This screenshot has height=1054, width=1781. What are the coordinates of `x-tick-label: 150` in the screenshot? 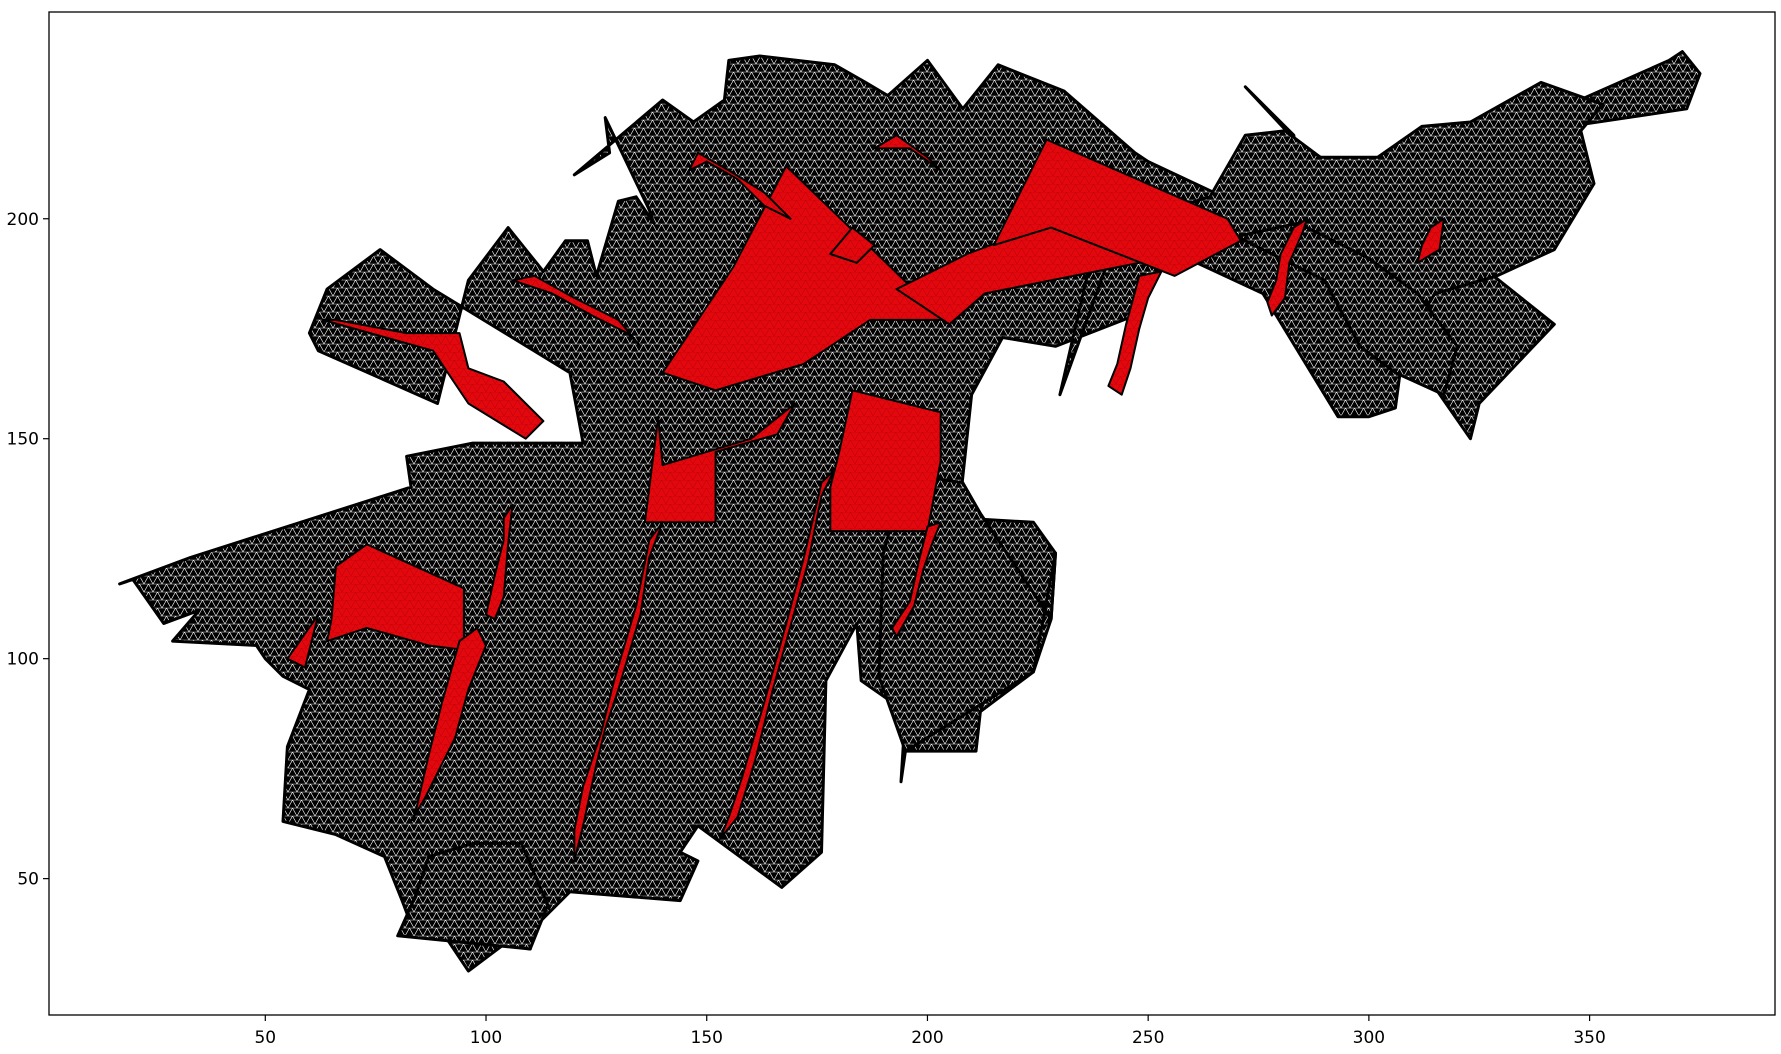 It's located at (707, 1038).